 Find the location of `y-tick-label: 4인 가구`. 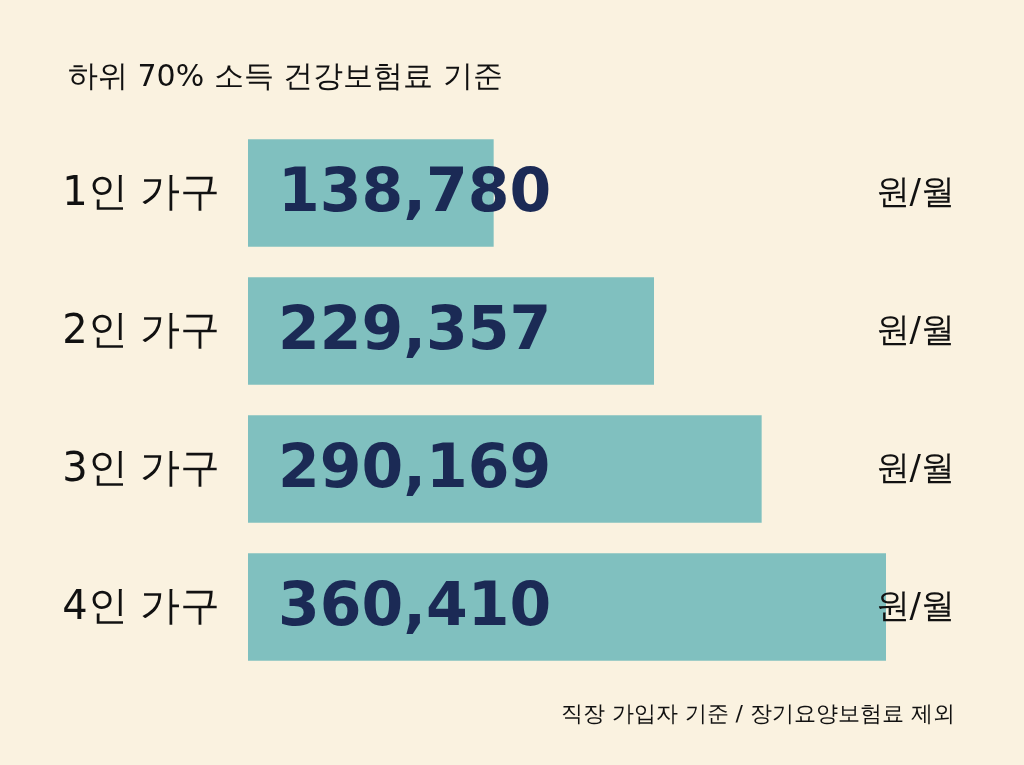

y-tick-label: 4인 가구 is located at coordinates (141, 605).